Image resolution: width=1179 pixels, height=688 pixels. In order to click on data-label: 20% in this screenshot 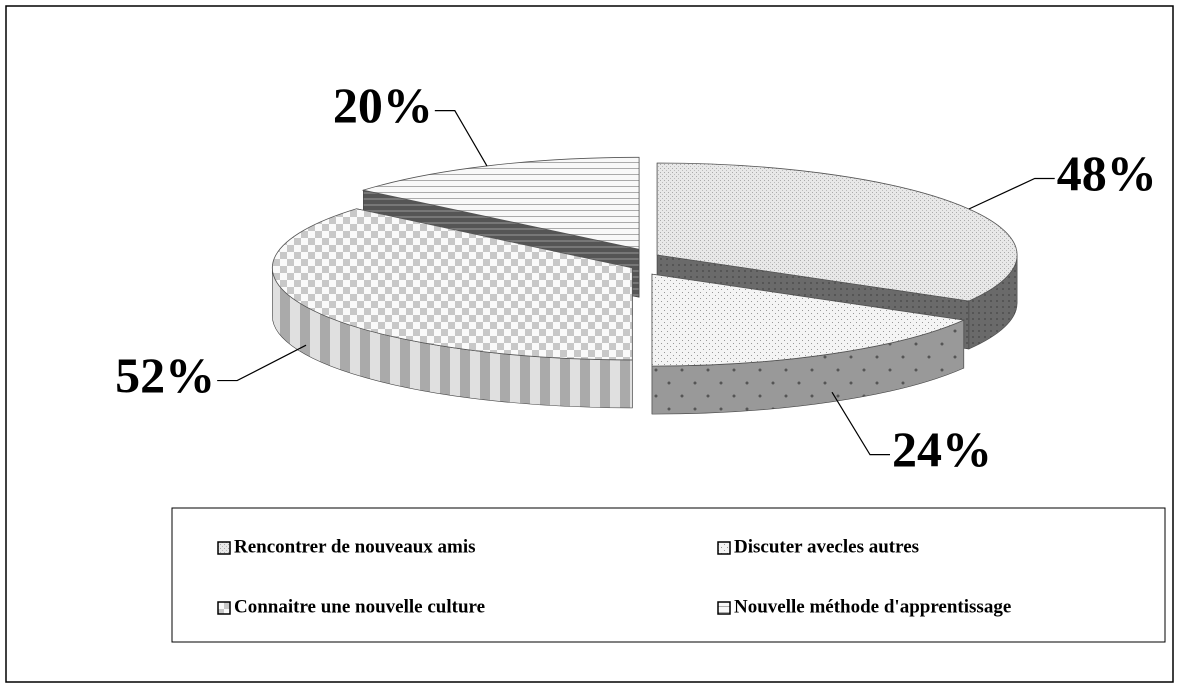, I will do `click(383, 105)`.